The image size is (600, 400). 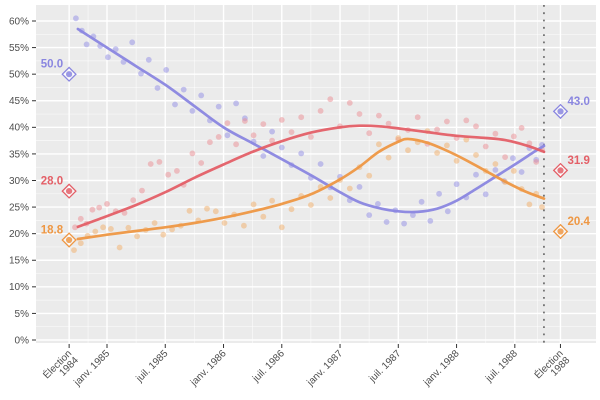 I want to click on y-axis-label: 45%, so click(x=19, y=101).